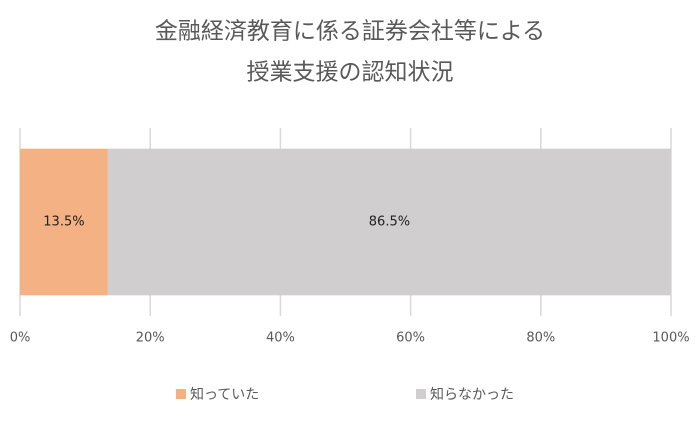 The image size is (700, 444). What do you see at coordinates (350, 32) in the screenshot?
I see `chart-title: 金融経済教育に係る証券会社等による` at bounding box center [350, 32].